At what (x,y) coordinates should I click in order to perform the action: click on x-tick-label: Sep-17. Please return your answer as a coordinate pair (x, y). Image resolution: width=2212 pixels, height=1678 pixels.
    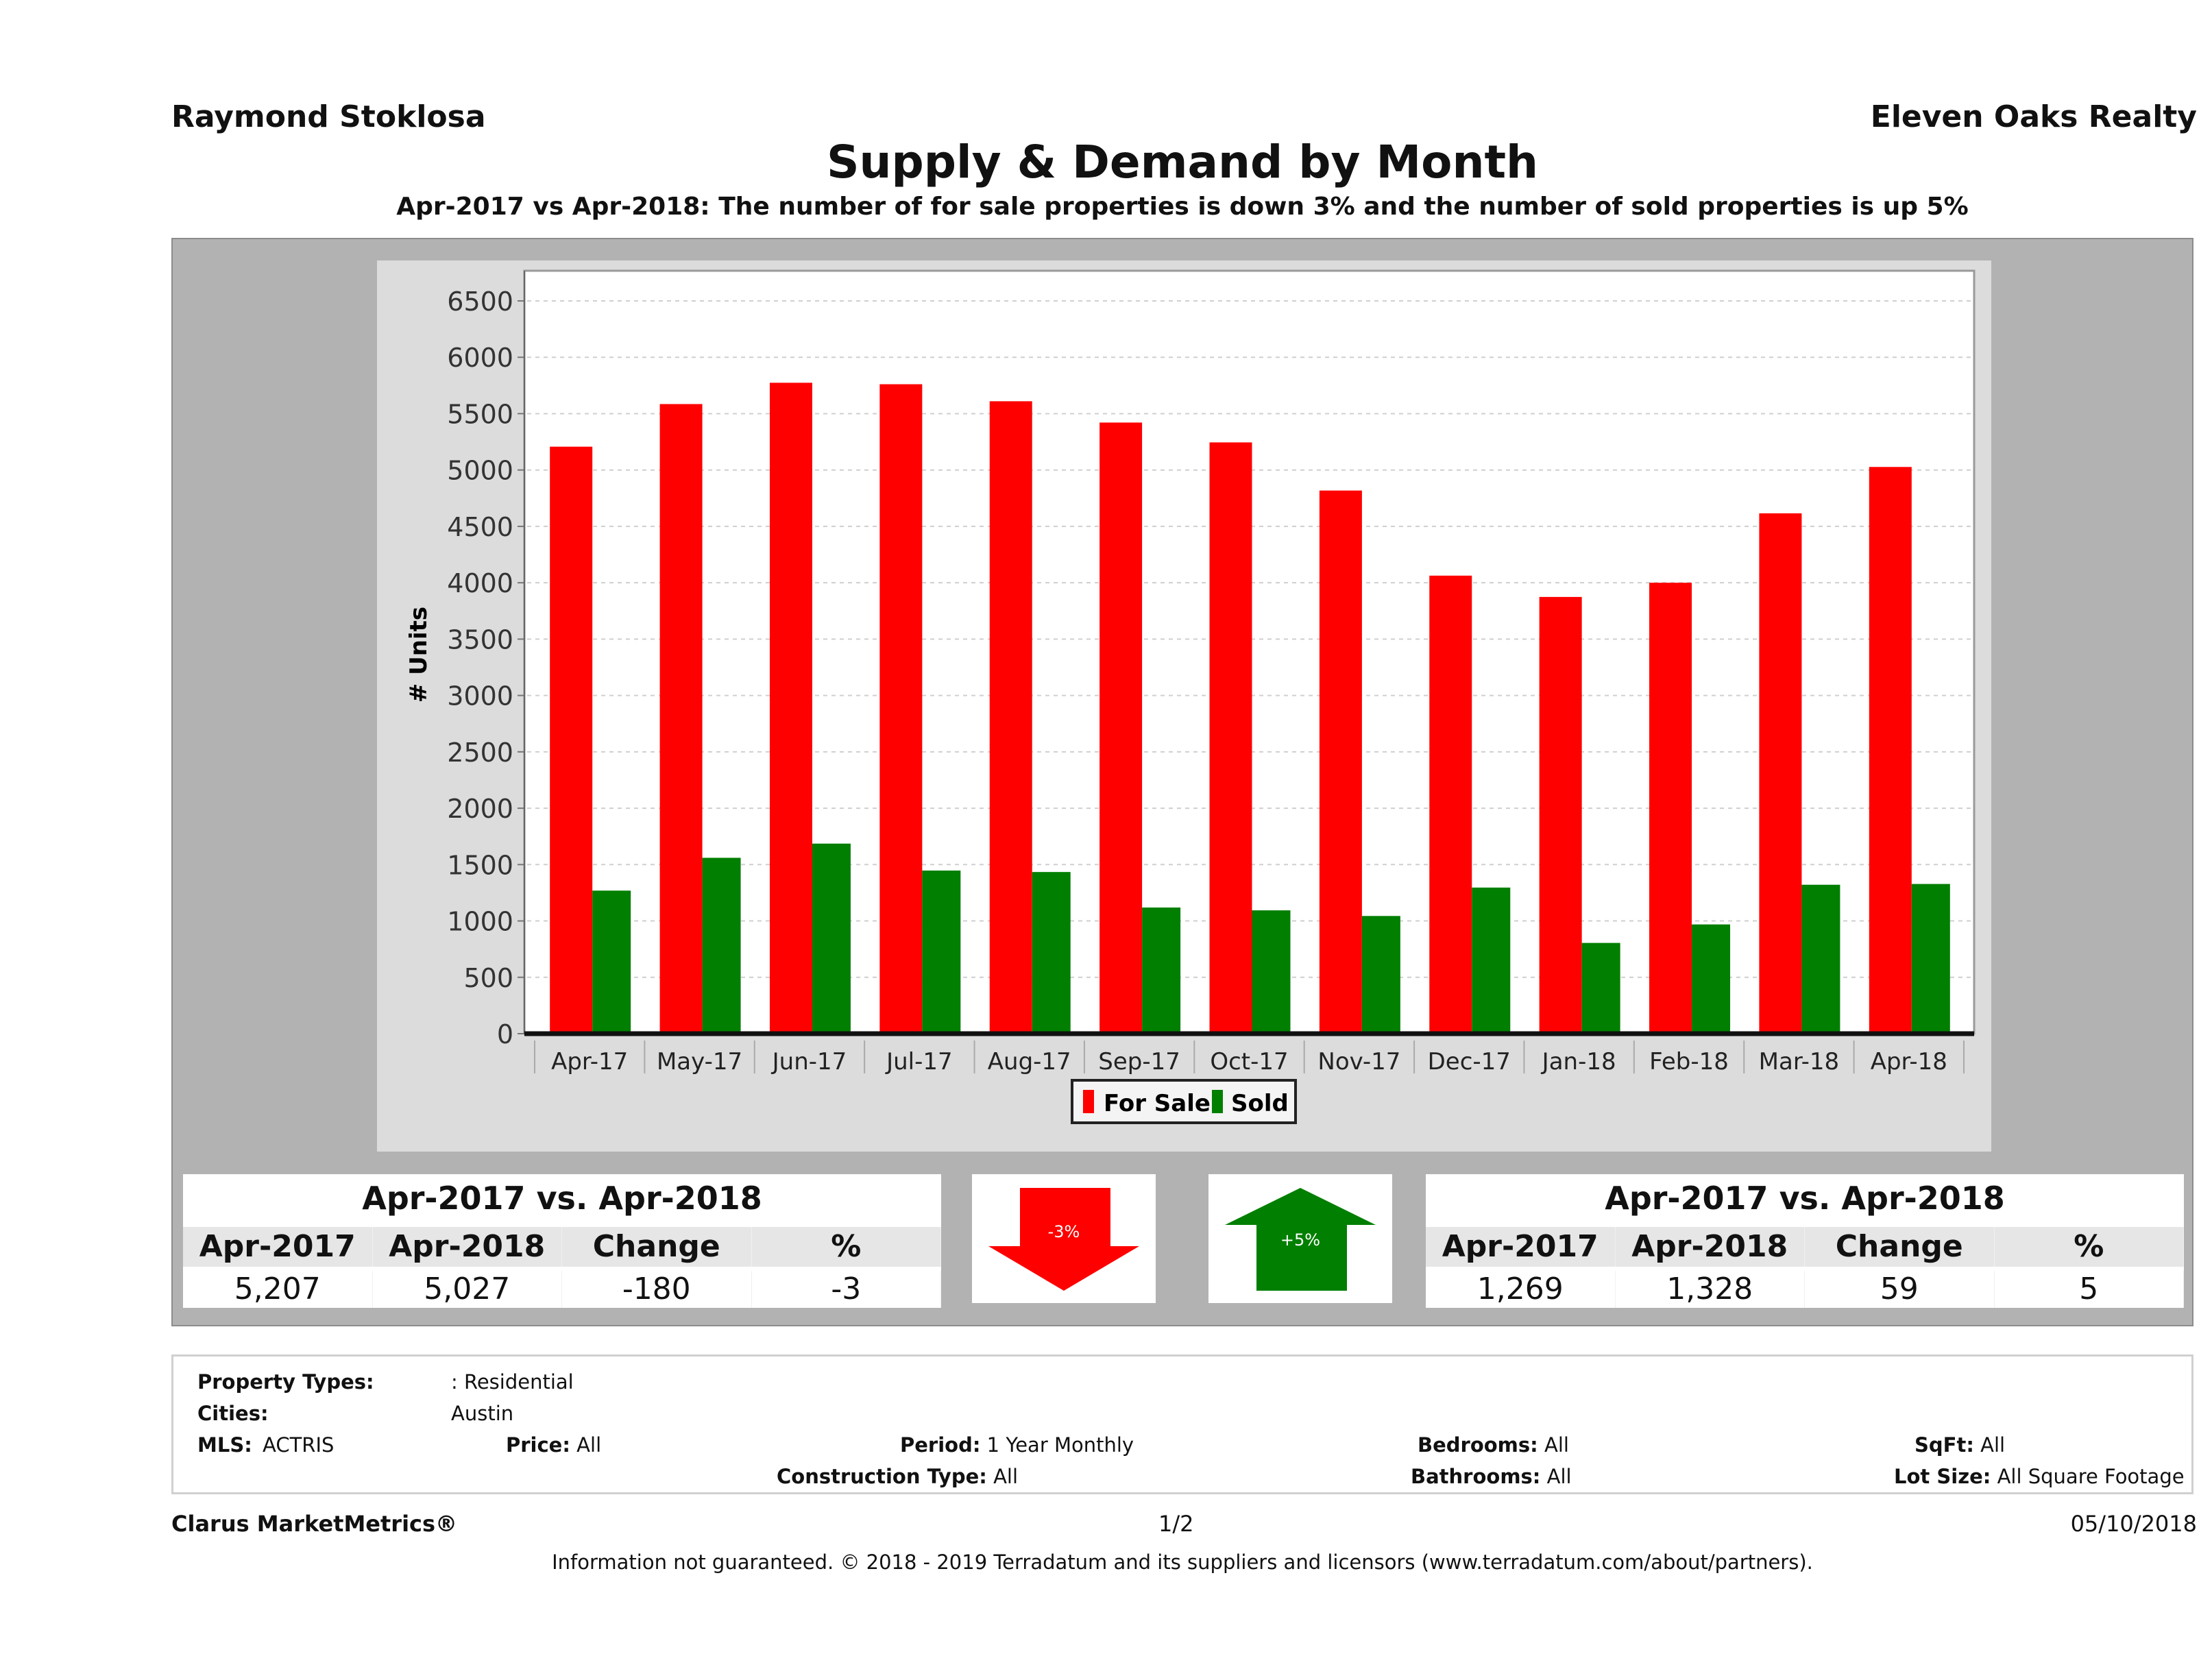
    Looking at the image, I should click on (1139, 1061).